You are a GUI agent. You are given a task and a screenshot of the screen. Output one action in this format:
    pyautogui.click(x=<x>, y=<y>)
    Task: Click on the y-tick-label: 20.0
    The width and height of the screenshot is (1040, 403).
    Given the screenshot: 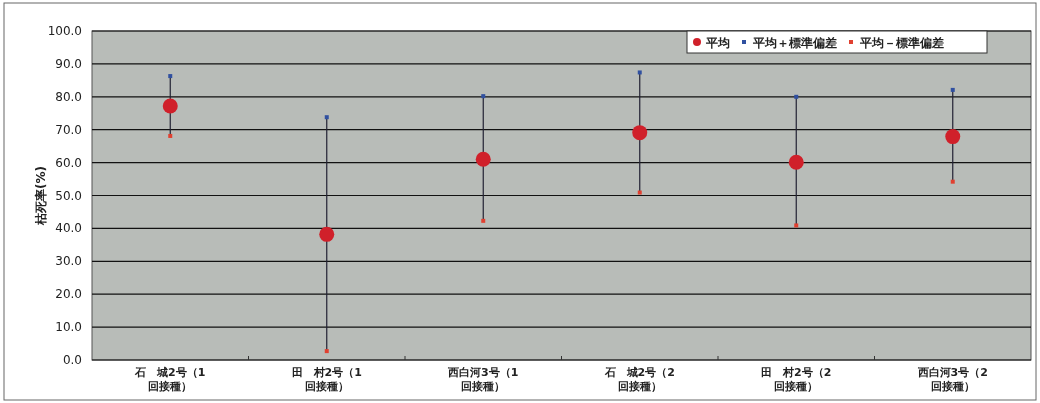 What is the action you would take?
    pyautogui.click(x=68, y=294)
    